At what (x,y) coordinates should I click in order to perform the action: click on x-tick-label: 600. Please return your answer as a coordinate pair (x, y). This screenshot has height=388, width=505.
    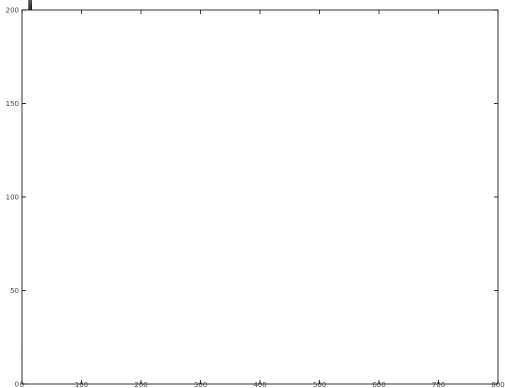
    Looking at the image, I should click on (378, 384).